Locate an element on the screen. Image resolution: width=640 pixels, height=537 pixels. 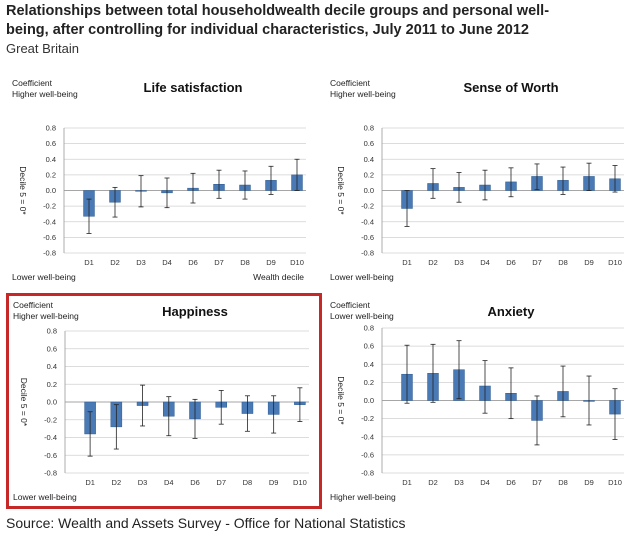
figure-subtitle: Great Britain is located at coordinates (42, 48).